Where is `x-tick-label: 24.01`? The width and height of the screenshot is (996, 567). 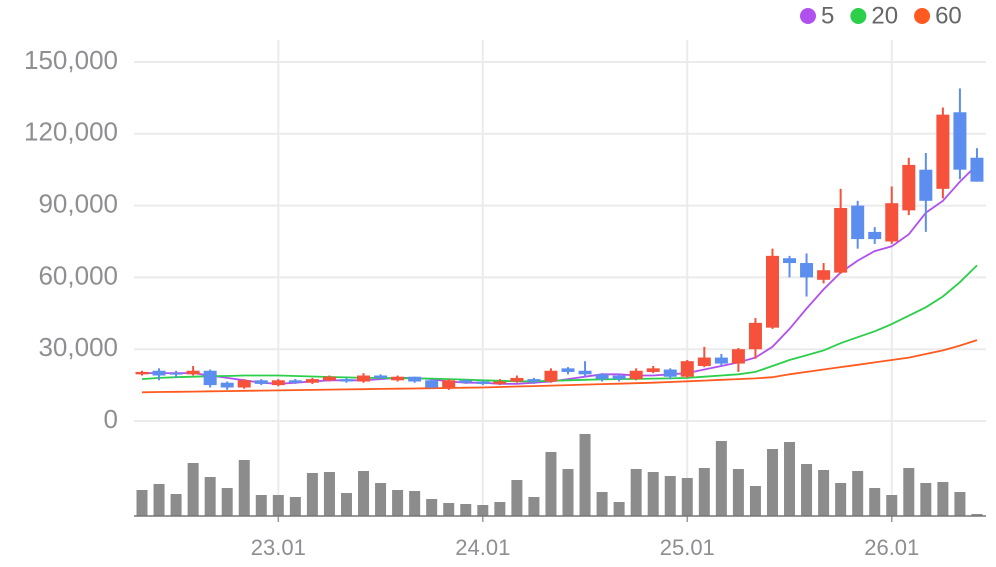
x-tick-label: 24.01 is located at coordinates (482, 547).